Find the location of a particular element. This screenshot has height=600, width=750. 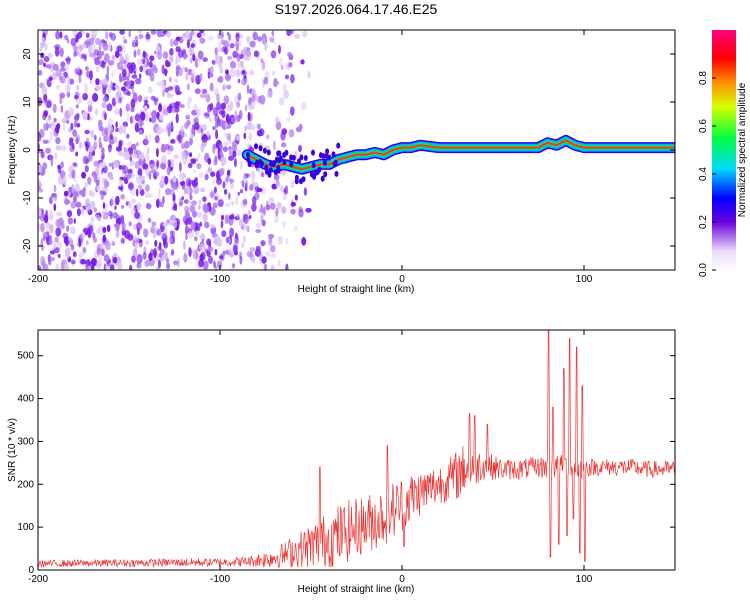

y-tick-label: 200 is located at coordinates (25, 484).